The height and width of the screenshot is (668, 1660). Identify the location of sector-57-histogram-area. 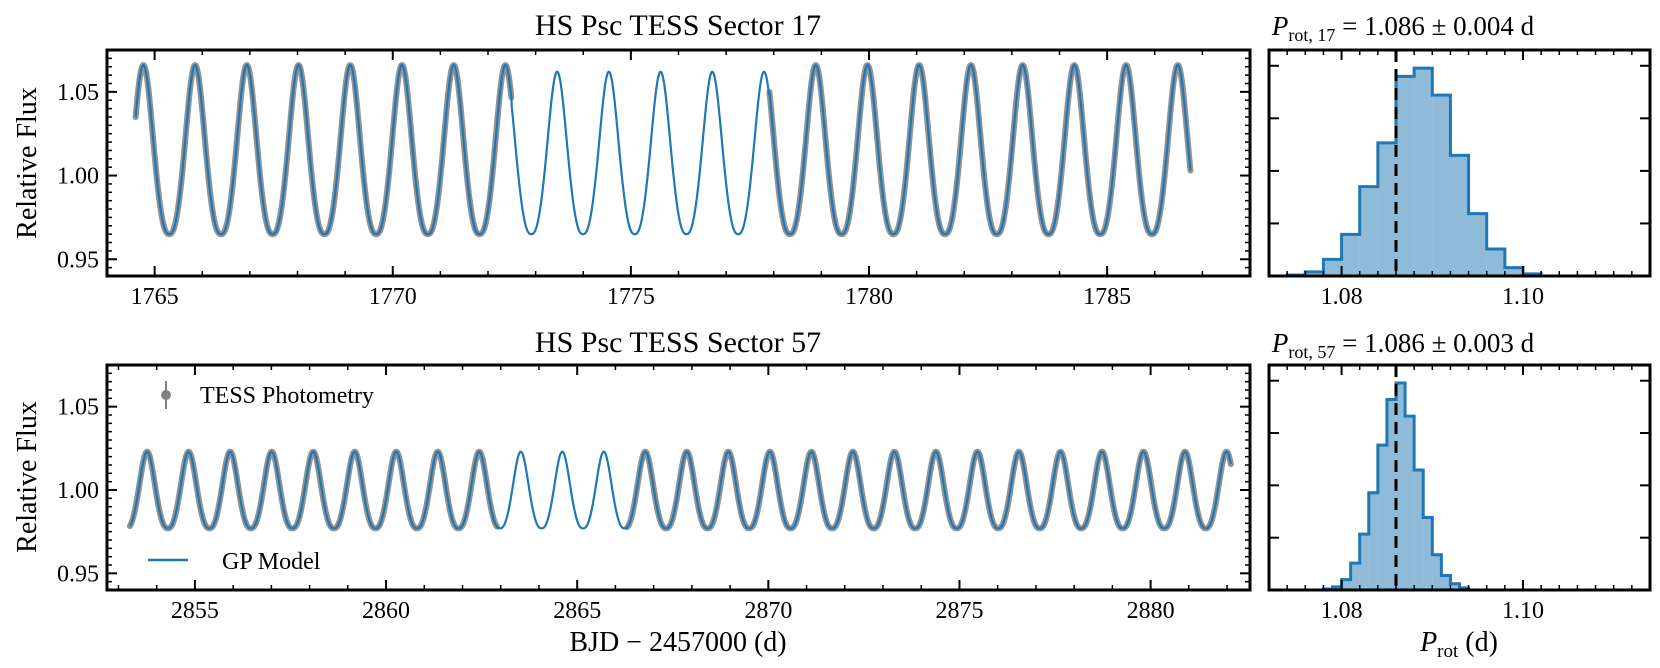
(1396, 478).